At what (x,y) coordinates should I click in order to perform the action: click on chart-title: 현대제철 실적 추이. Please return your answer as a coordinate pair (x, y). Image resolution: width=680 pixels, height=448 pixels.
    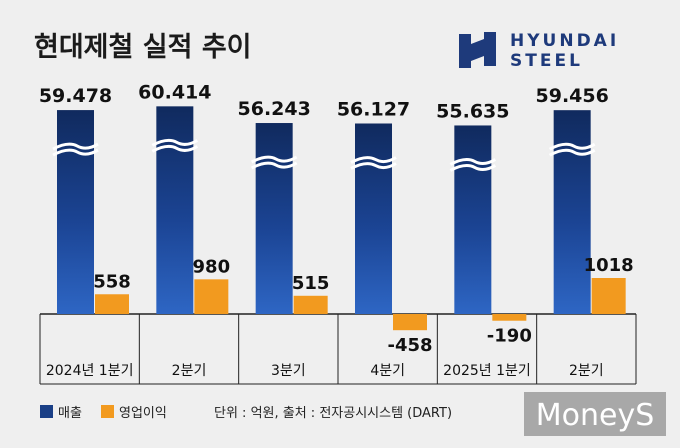
    Looking at the image, I should click on (143, 47).